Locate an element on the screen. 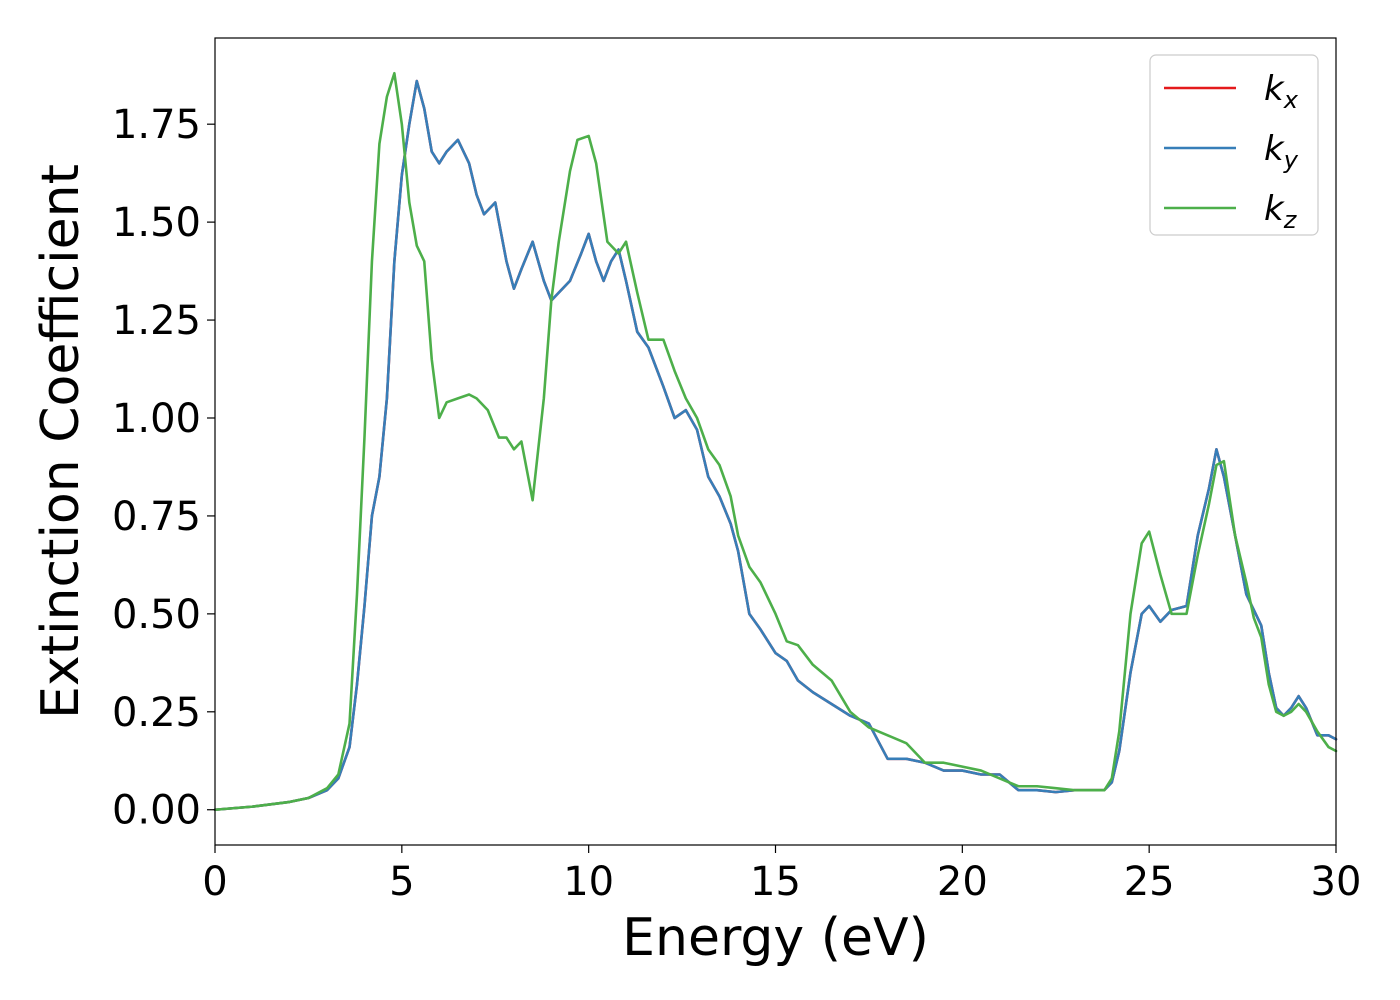 The width and height of the screenshot is (1400, 1000). legend: kx ky kz is located at coordinates (1234, 145).